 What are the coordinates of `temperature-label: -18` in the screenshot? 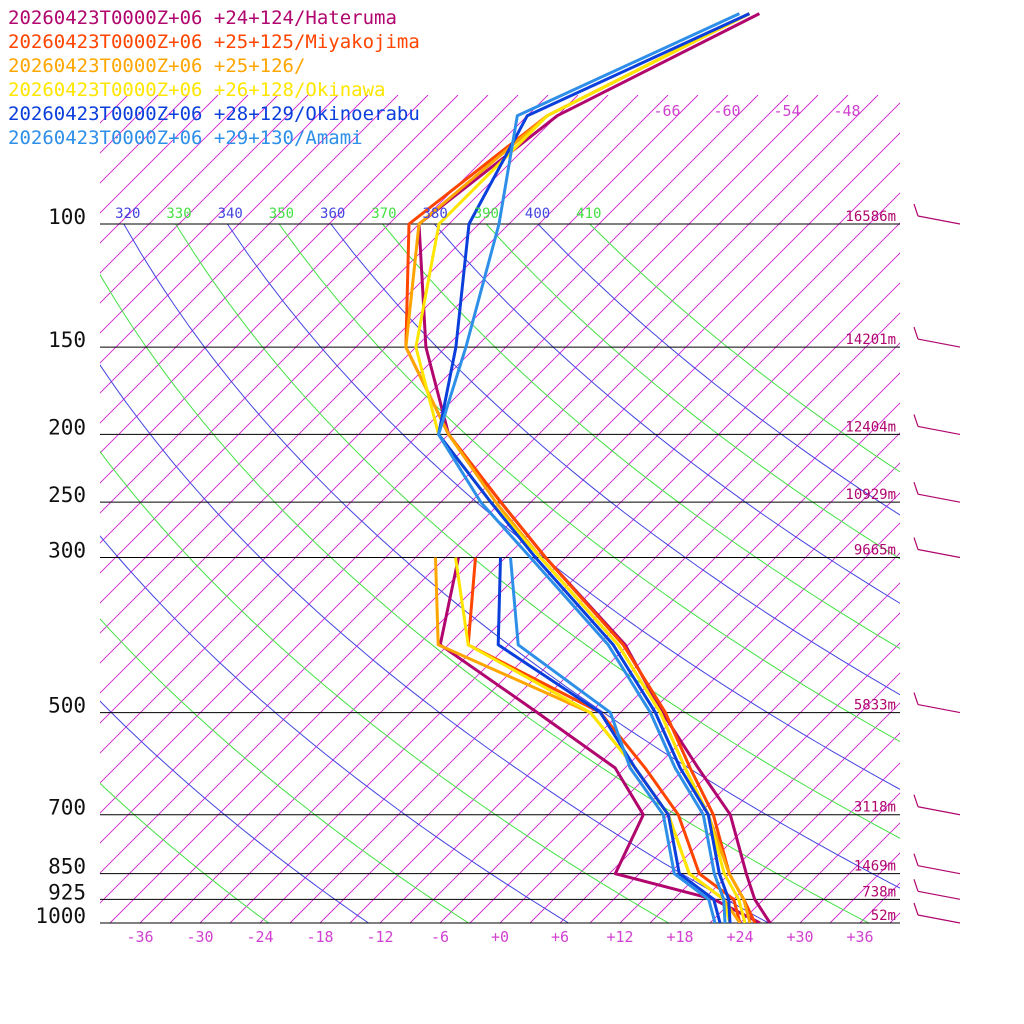 It's located at (319, 937).